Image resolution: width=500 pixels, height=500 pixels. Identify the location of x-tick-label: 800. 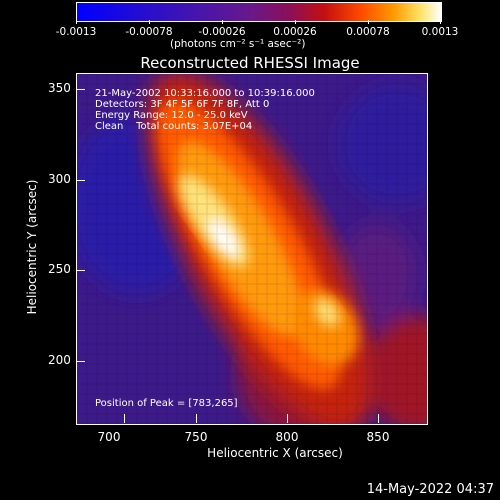
(287, 437).